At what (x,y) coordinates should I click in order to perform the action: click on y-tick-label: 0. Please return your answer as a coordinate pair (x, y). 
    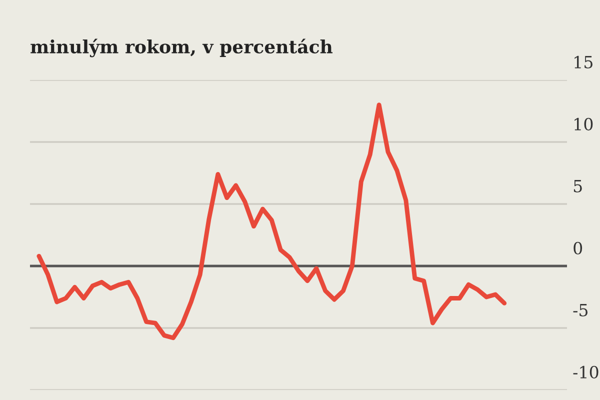
    Looking at the image, I should click on (578, 248).